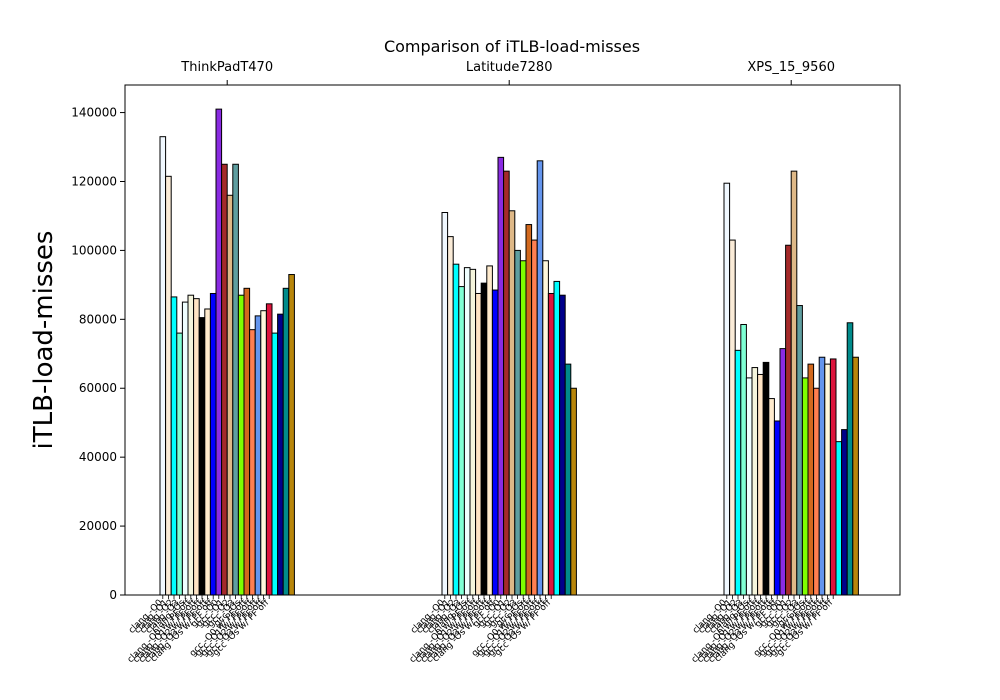 The width and height of the screenshot is (1000, 700). Describe the element at coordinates (98, 388) in the screenshot. I see `y-tick-label: 60000` at that location.